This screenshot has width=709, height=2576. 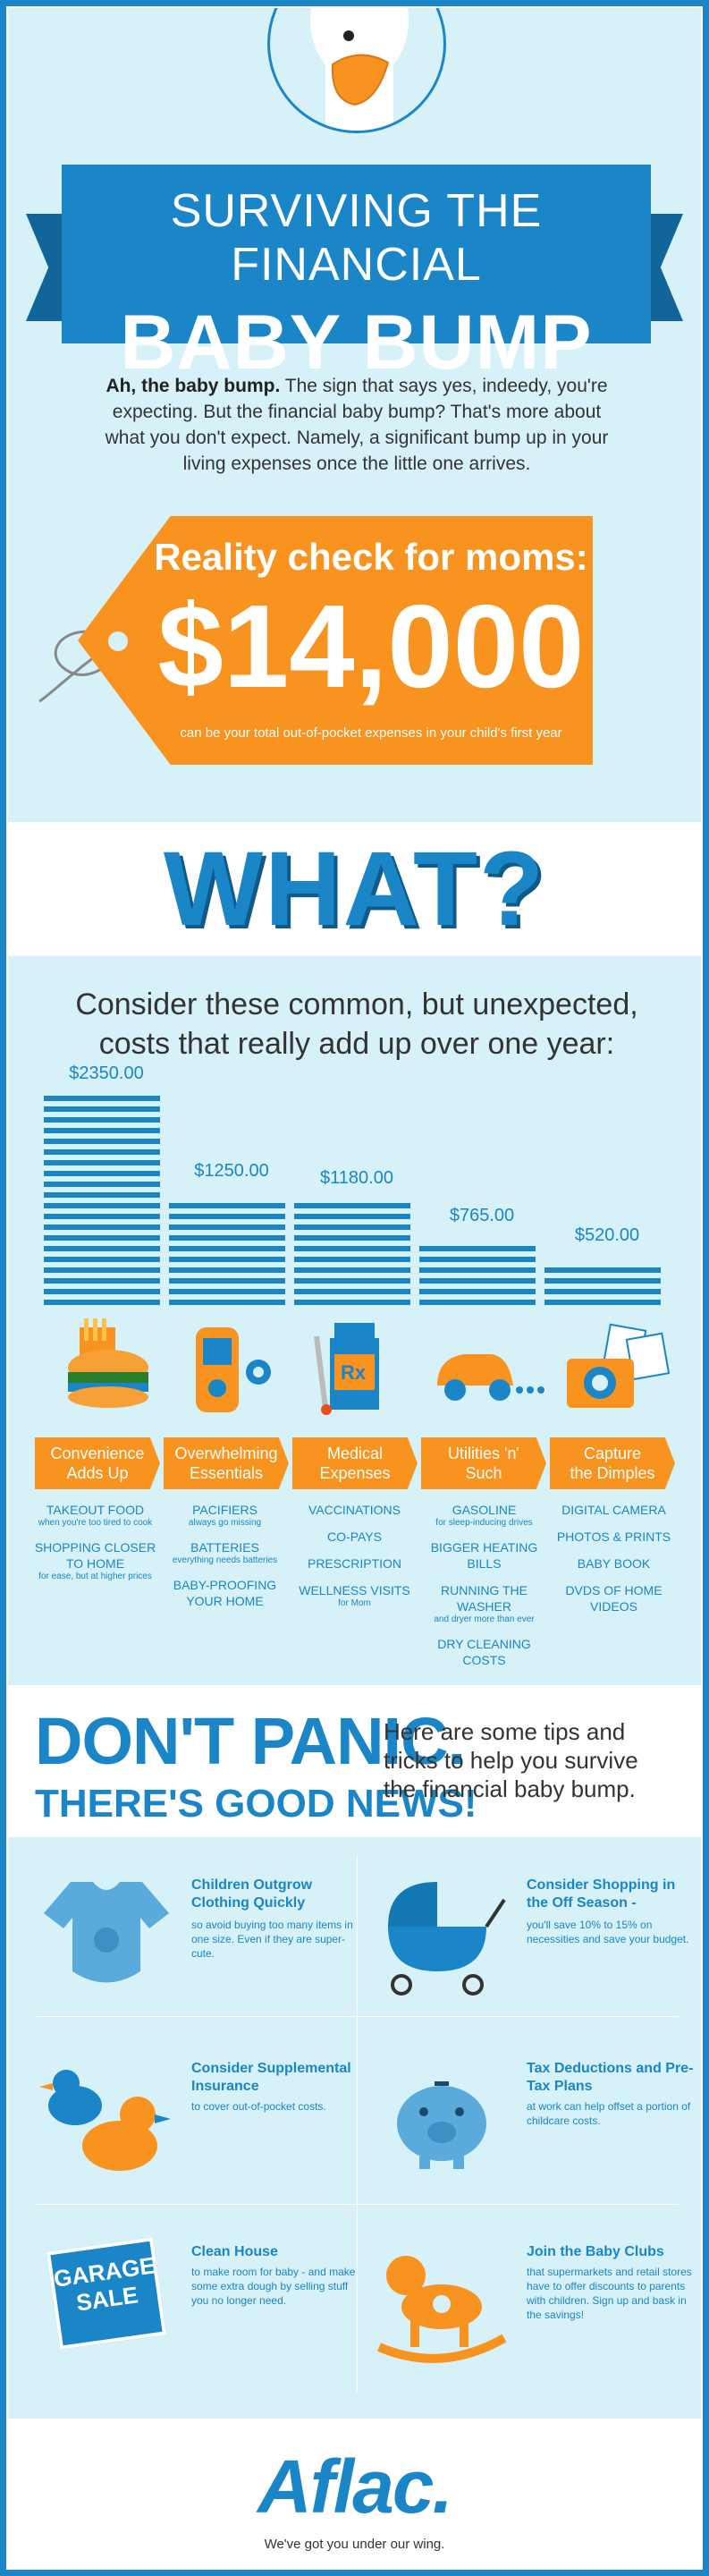 What do you see at coordinates (118, 641) in the screenshot?
I see `tag-hole` at bounding box center [118, 641].